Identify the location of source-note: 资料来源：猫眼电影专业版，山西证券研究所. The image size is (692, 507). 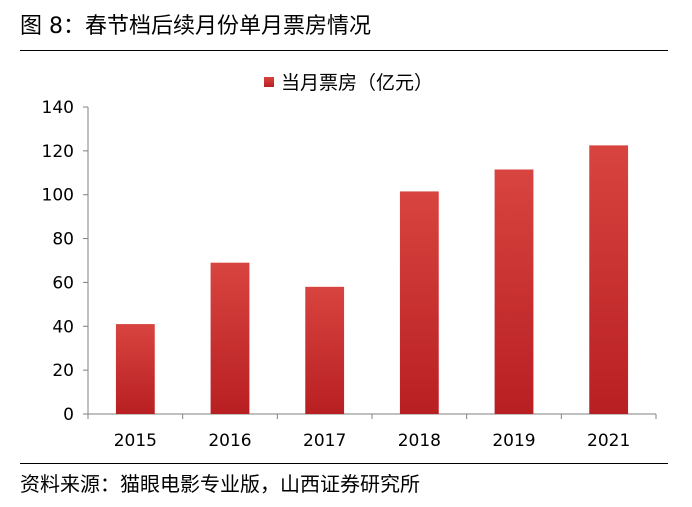
(220, 484).